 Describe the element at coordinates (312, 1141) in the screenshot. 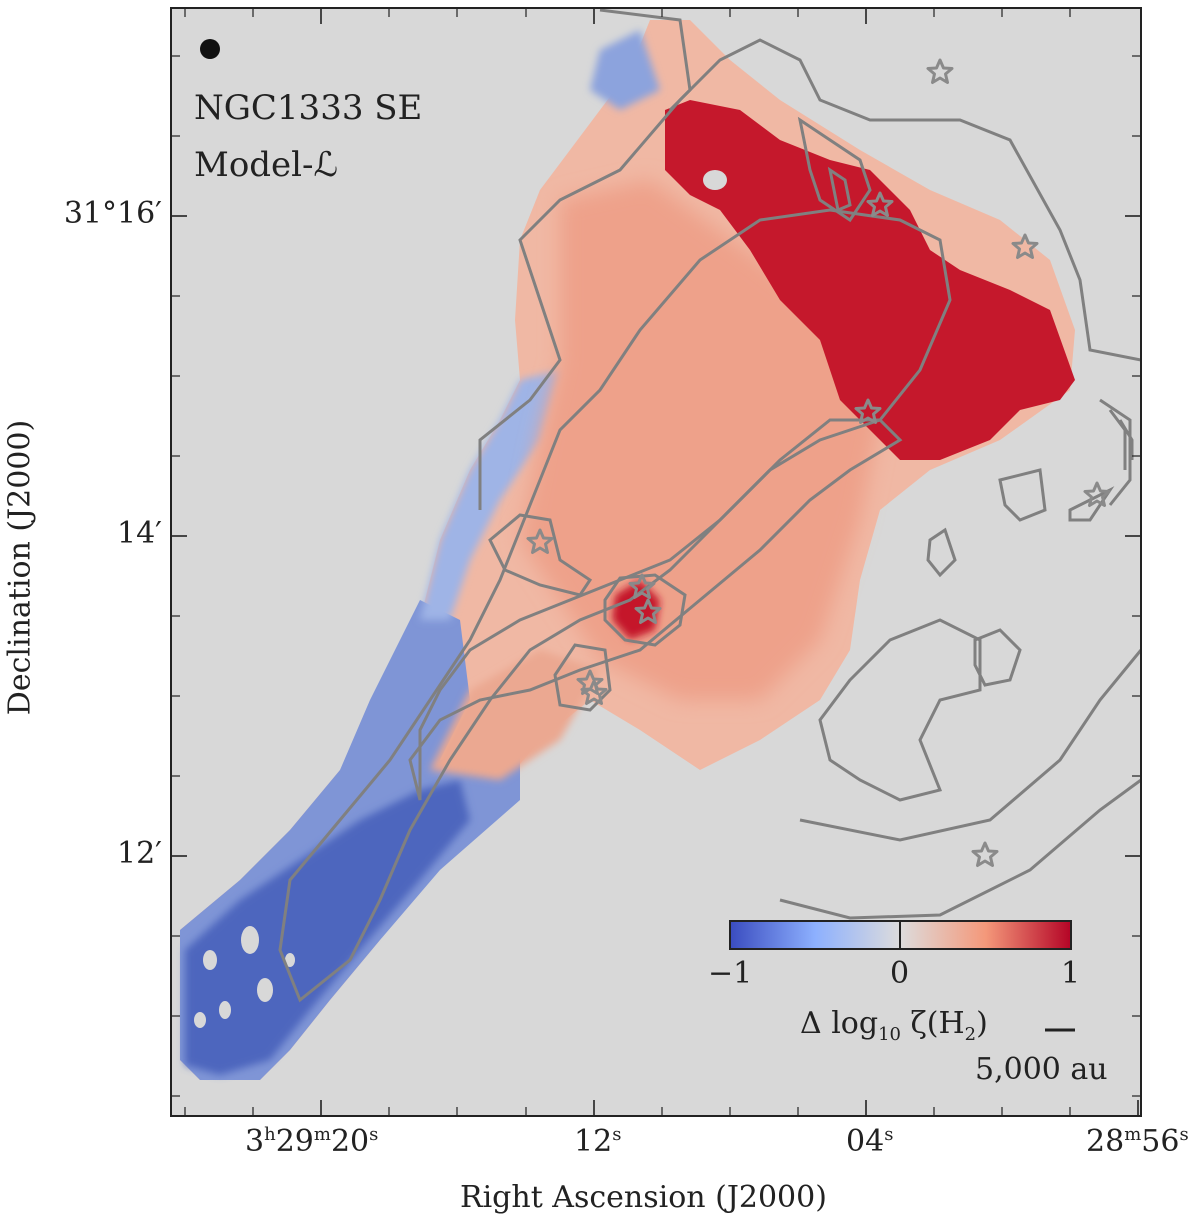

I see `x-tick-label: 3h29m20s` at that location.